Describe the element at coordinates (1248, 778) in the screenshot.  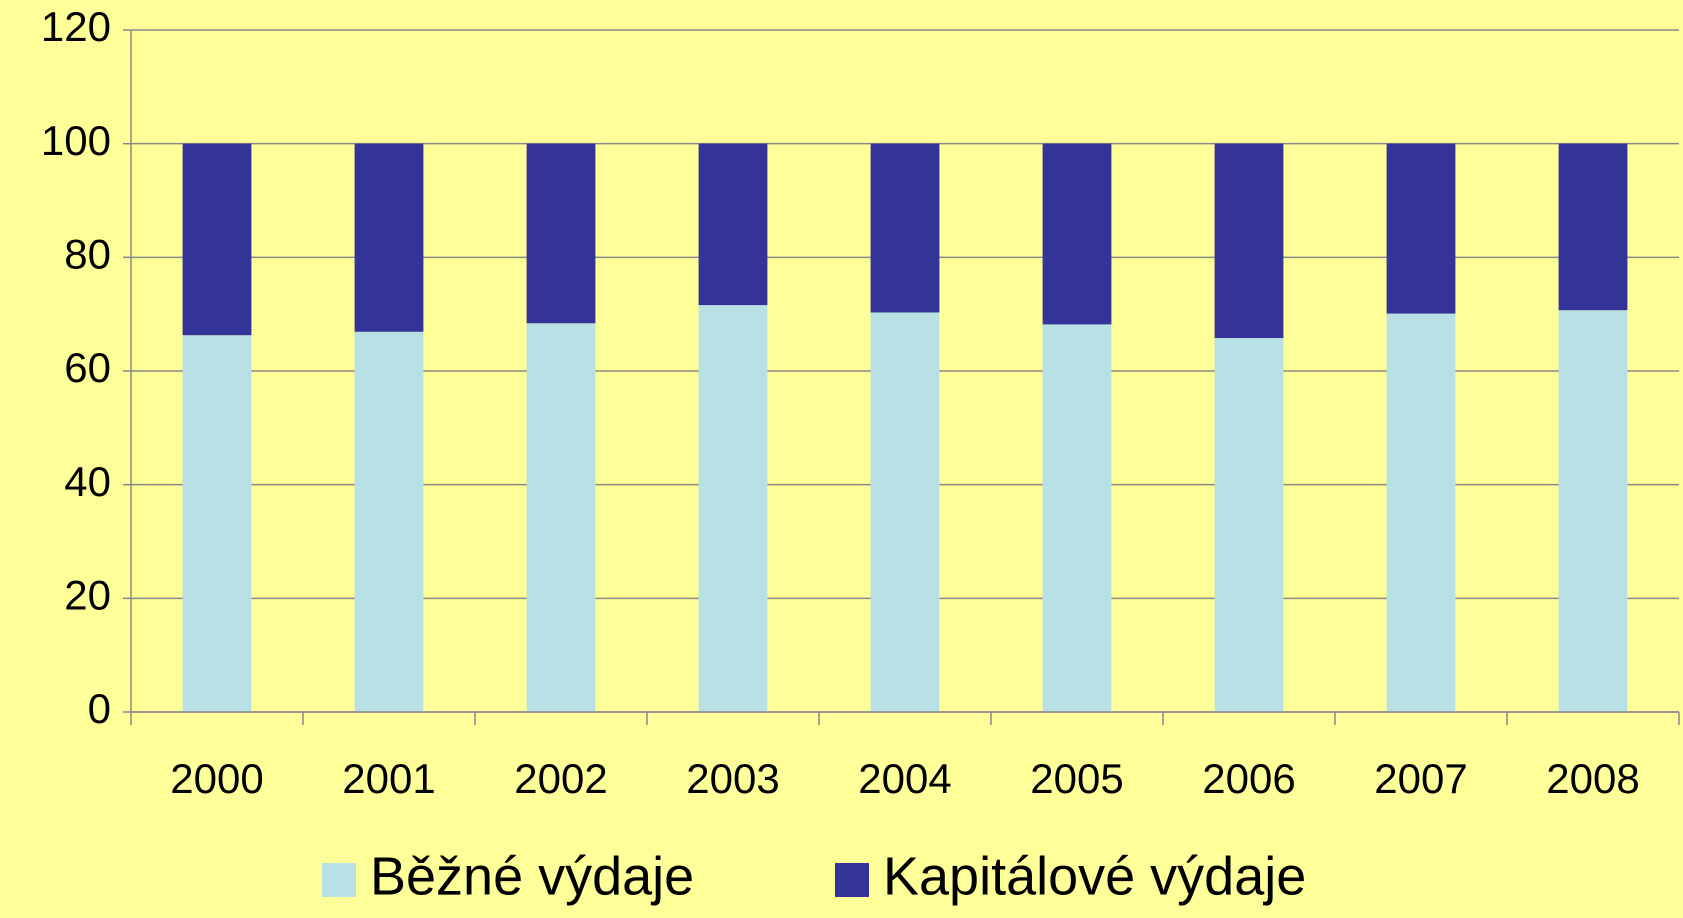
I see `x-tick-label: 2006` at that location.